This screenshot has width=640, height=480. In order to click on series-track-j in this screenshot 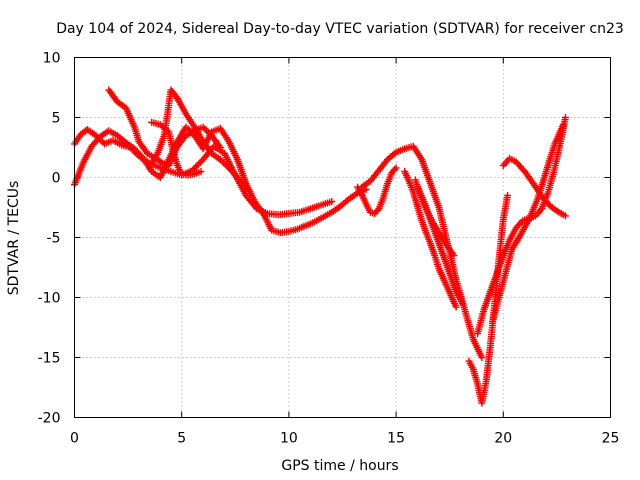, I will do `click(434, 217)`.